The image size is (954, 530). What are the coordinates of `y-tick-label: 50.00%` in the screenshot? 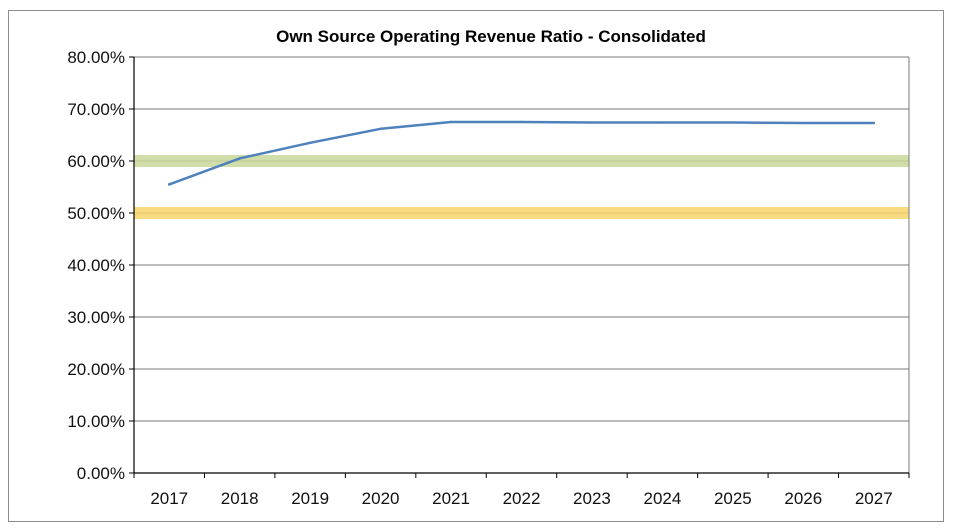 It's located at (96, 213).